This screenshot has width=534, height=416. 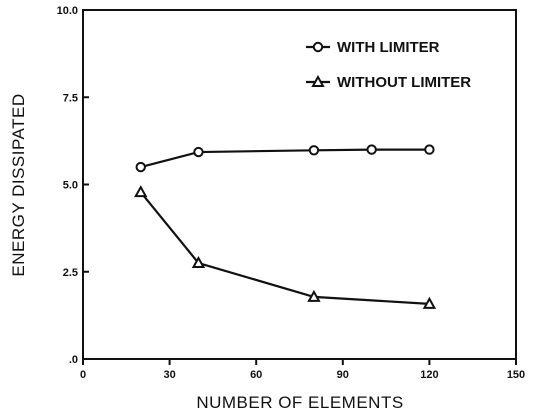 What do you see at coordinates (516, 375) in the screenshot?
I see `x-tick-label-150: 150` at bounding box center [516, 375].